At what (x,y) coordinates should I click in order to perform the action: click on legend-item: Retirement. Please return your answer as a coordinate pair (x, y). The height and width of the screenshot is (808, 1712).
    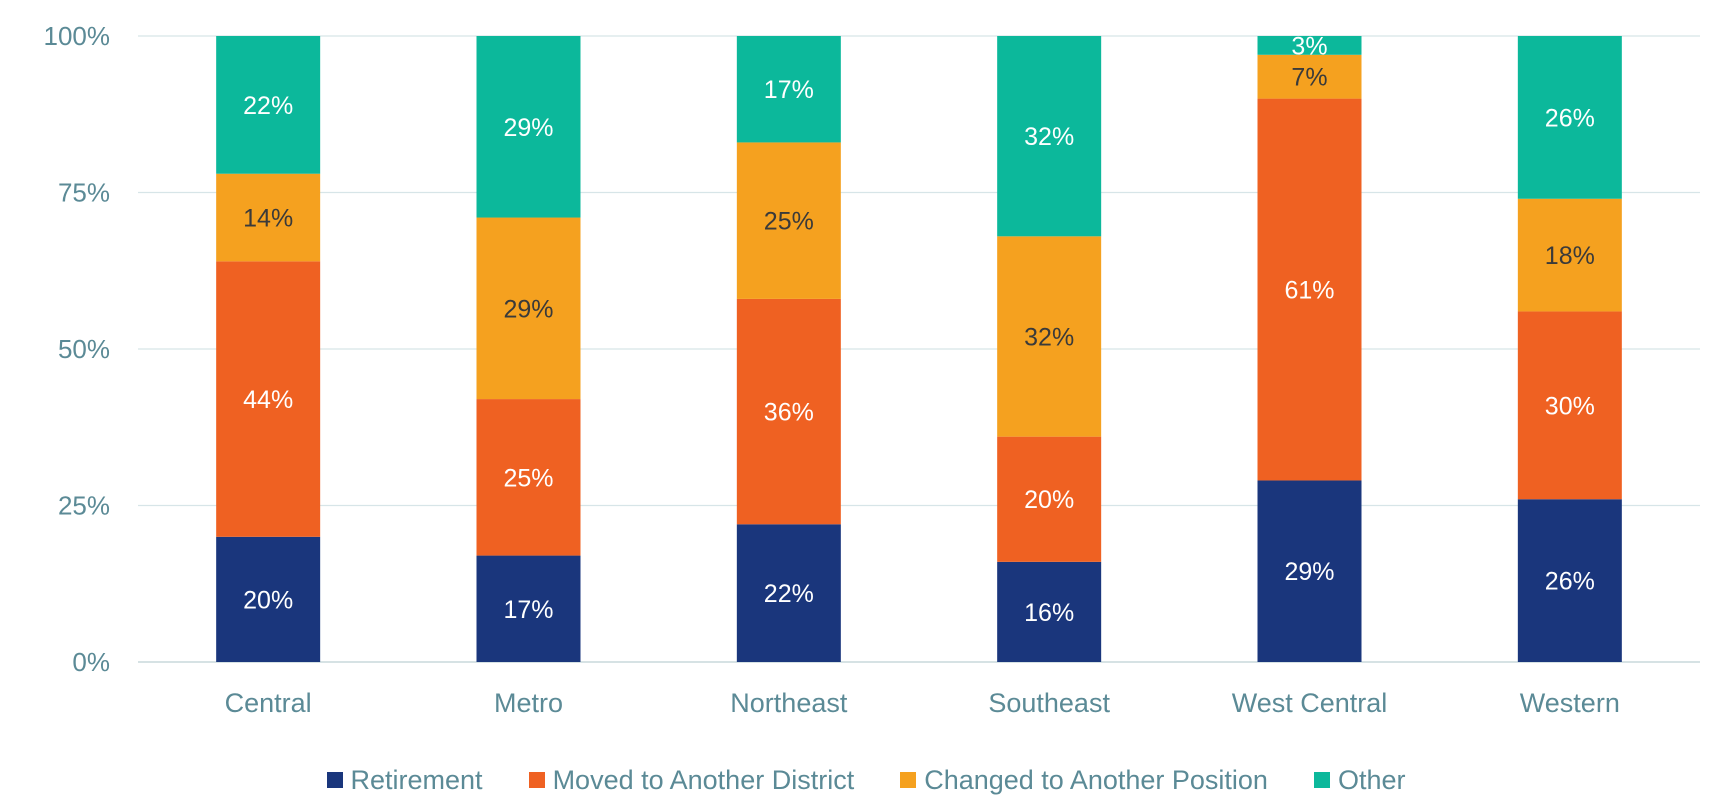
    Looking at the image, I should click on (404, 780).